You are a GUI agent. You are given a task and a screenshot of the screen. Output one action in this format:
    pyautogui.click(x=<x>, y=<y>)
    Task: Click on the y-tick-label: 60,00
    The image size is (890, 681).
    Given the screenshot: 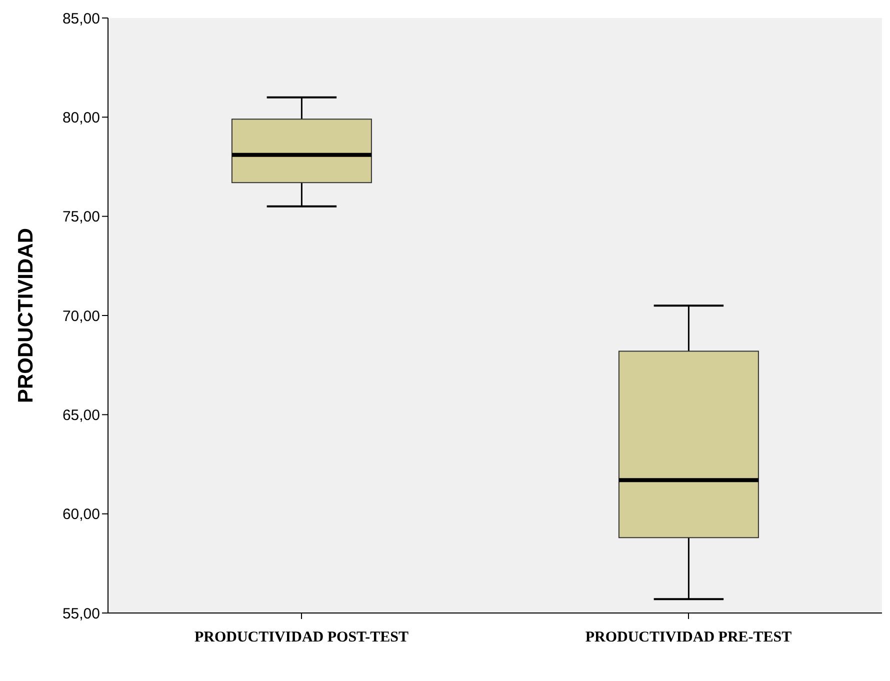 What is the action you would take?
    pyautogui.click(x=81, y=515)
    